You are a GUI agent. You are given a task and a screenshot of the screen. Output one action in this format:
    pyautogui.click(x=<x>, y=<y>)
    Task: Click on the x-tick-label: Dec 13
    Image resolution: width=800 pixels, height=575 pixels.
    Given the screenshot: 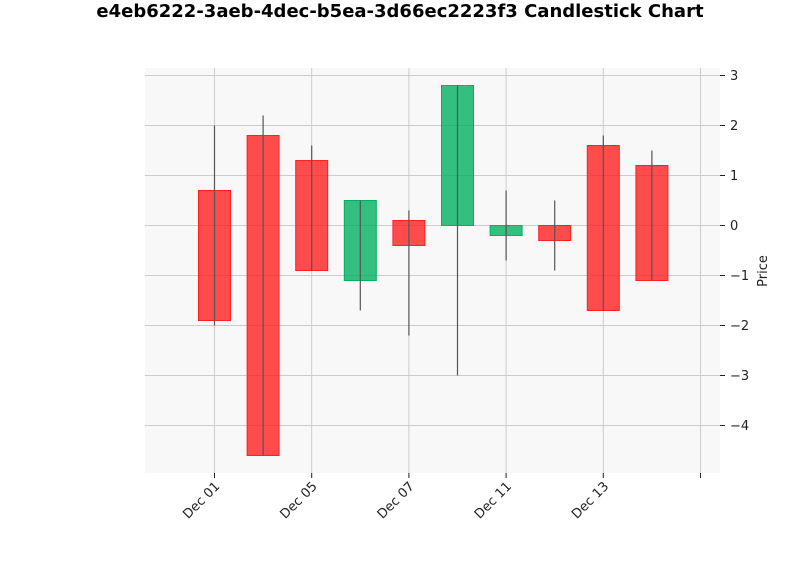 What is the action you would take?
    pyautogui.click(x=590, y=500)
    